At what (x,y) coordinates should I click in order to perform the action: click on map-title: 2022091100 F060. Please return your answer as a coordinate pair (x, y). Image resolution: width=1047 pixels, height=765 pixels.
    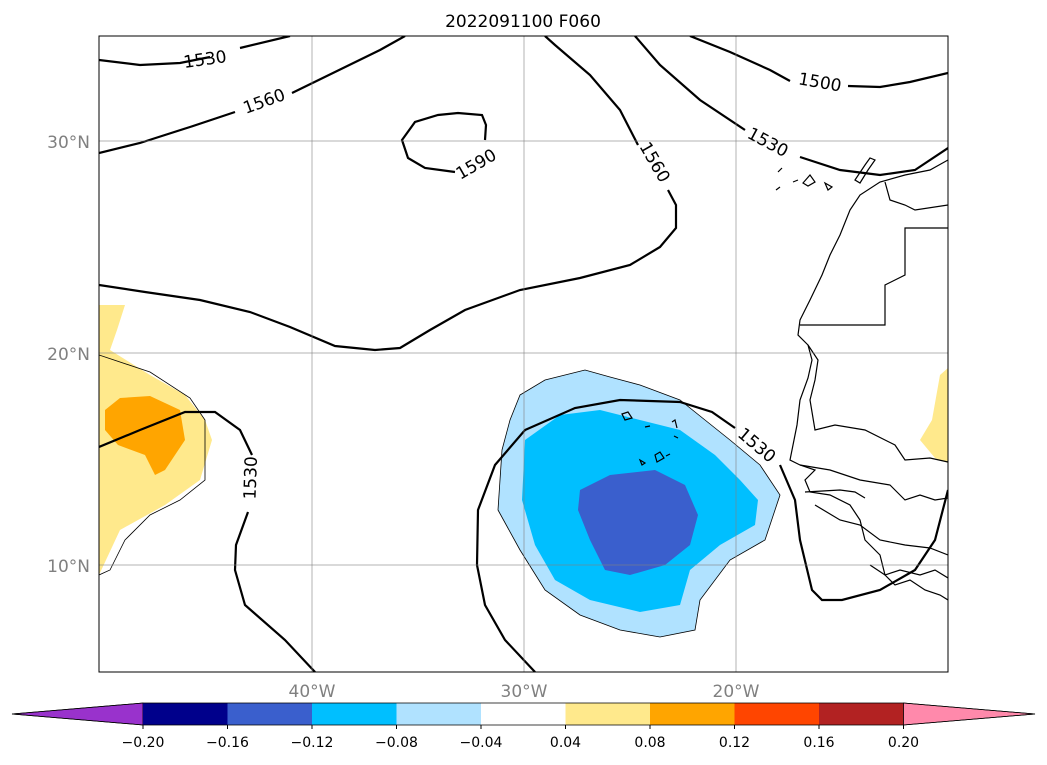
    Looking at the image, I should click on (523, 22).